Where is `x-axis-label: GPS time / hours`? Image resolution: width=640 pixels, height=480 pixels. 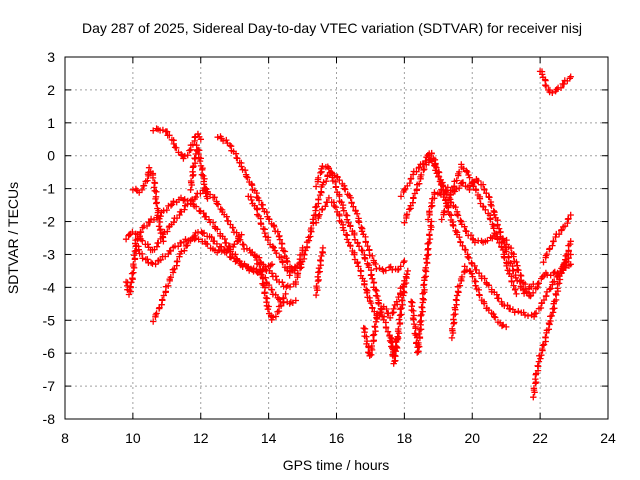 x-axis-label: GPS time / hours is located at coordinates (336, 465).